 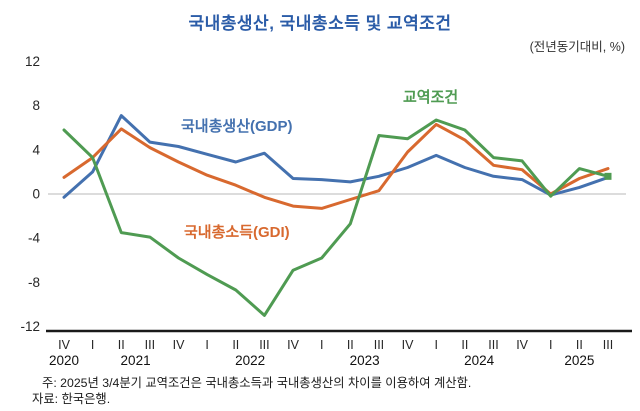 What do you see at coordinates (32, 61) in the screenshot?
I see `y-axis-tick-label: 12` at bounding box center [32, 61].